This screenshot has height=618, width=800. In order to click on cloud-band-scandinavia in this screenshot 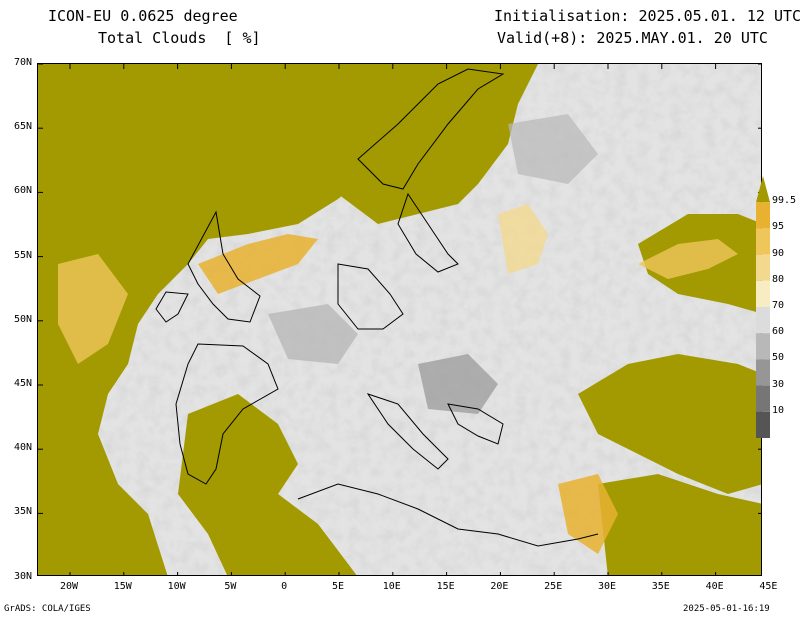, I will do `click(438, 144)`.